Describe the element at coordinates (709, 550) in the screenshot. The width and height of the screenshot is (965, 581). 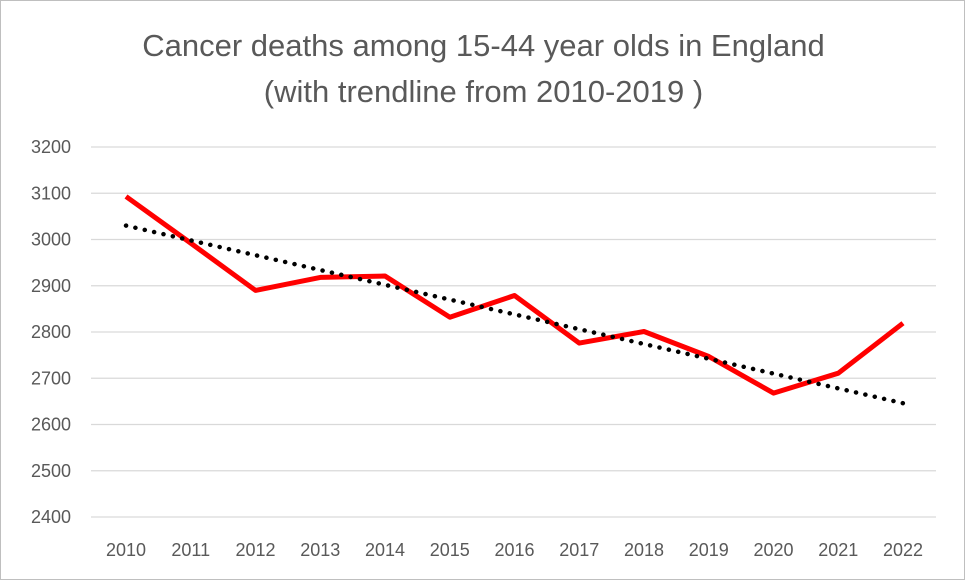
I see `x-tick-label: 2019` at that location.